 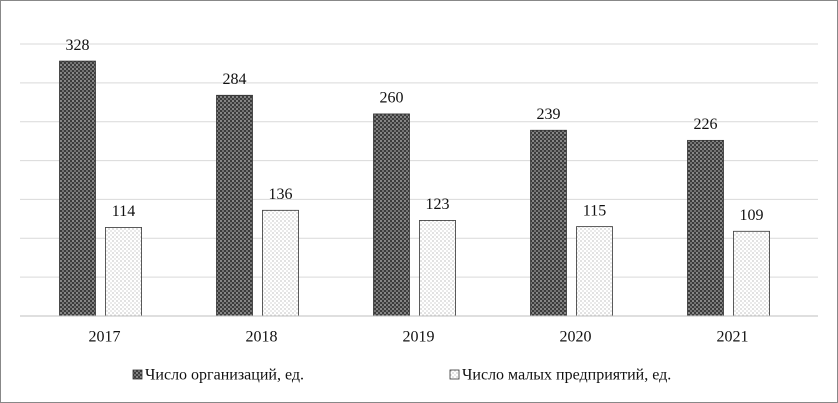 I want to click on value-label: 328, so click(x=78, y=45).